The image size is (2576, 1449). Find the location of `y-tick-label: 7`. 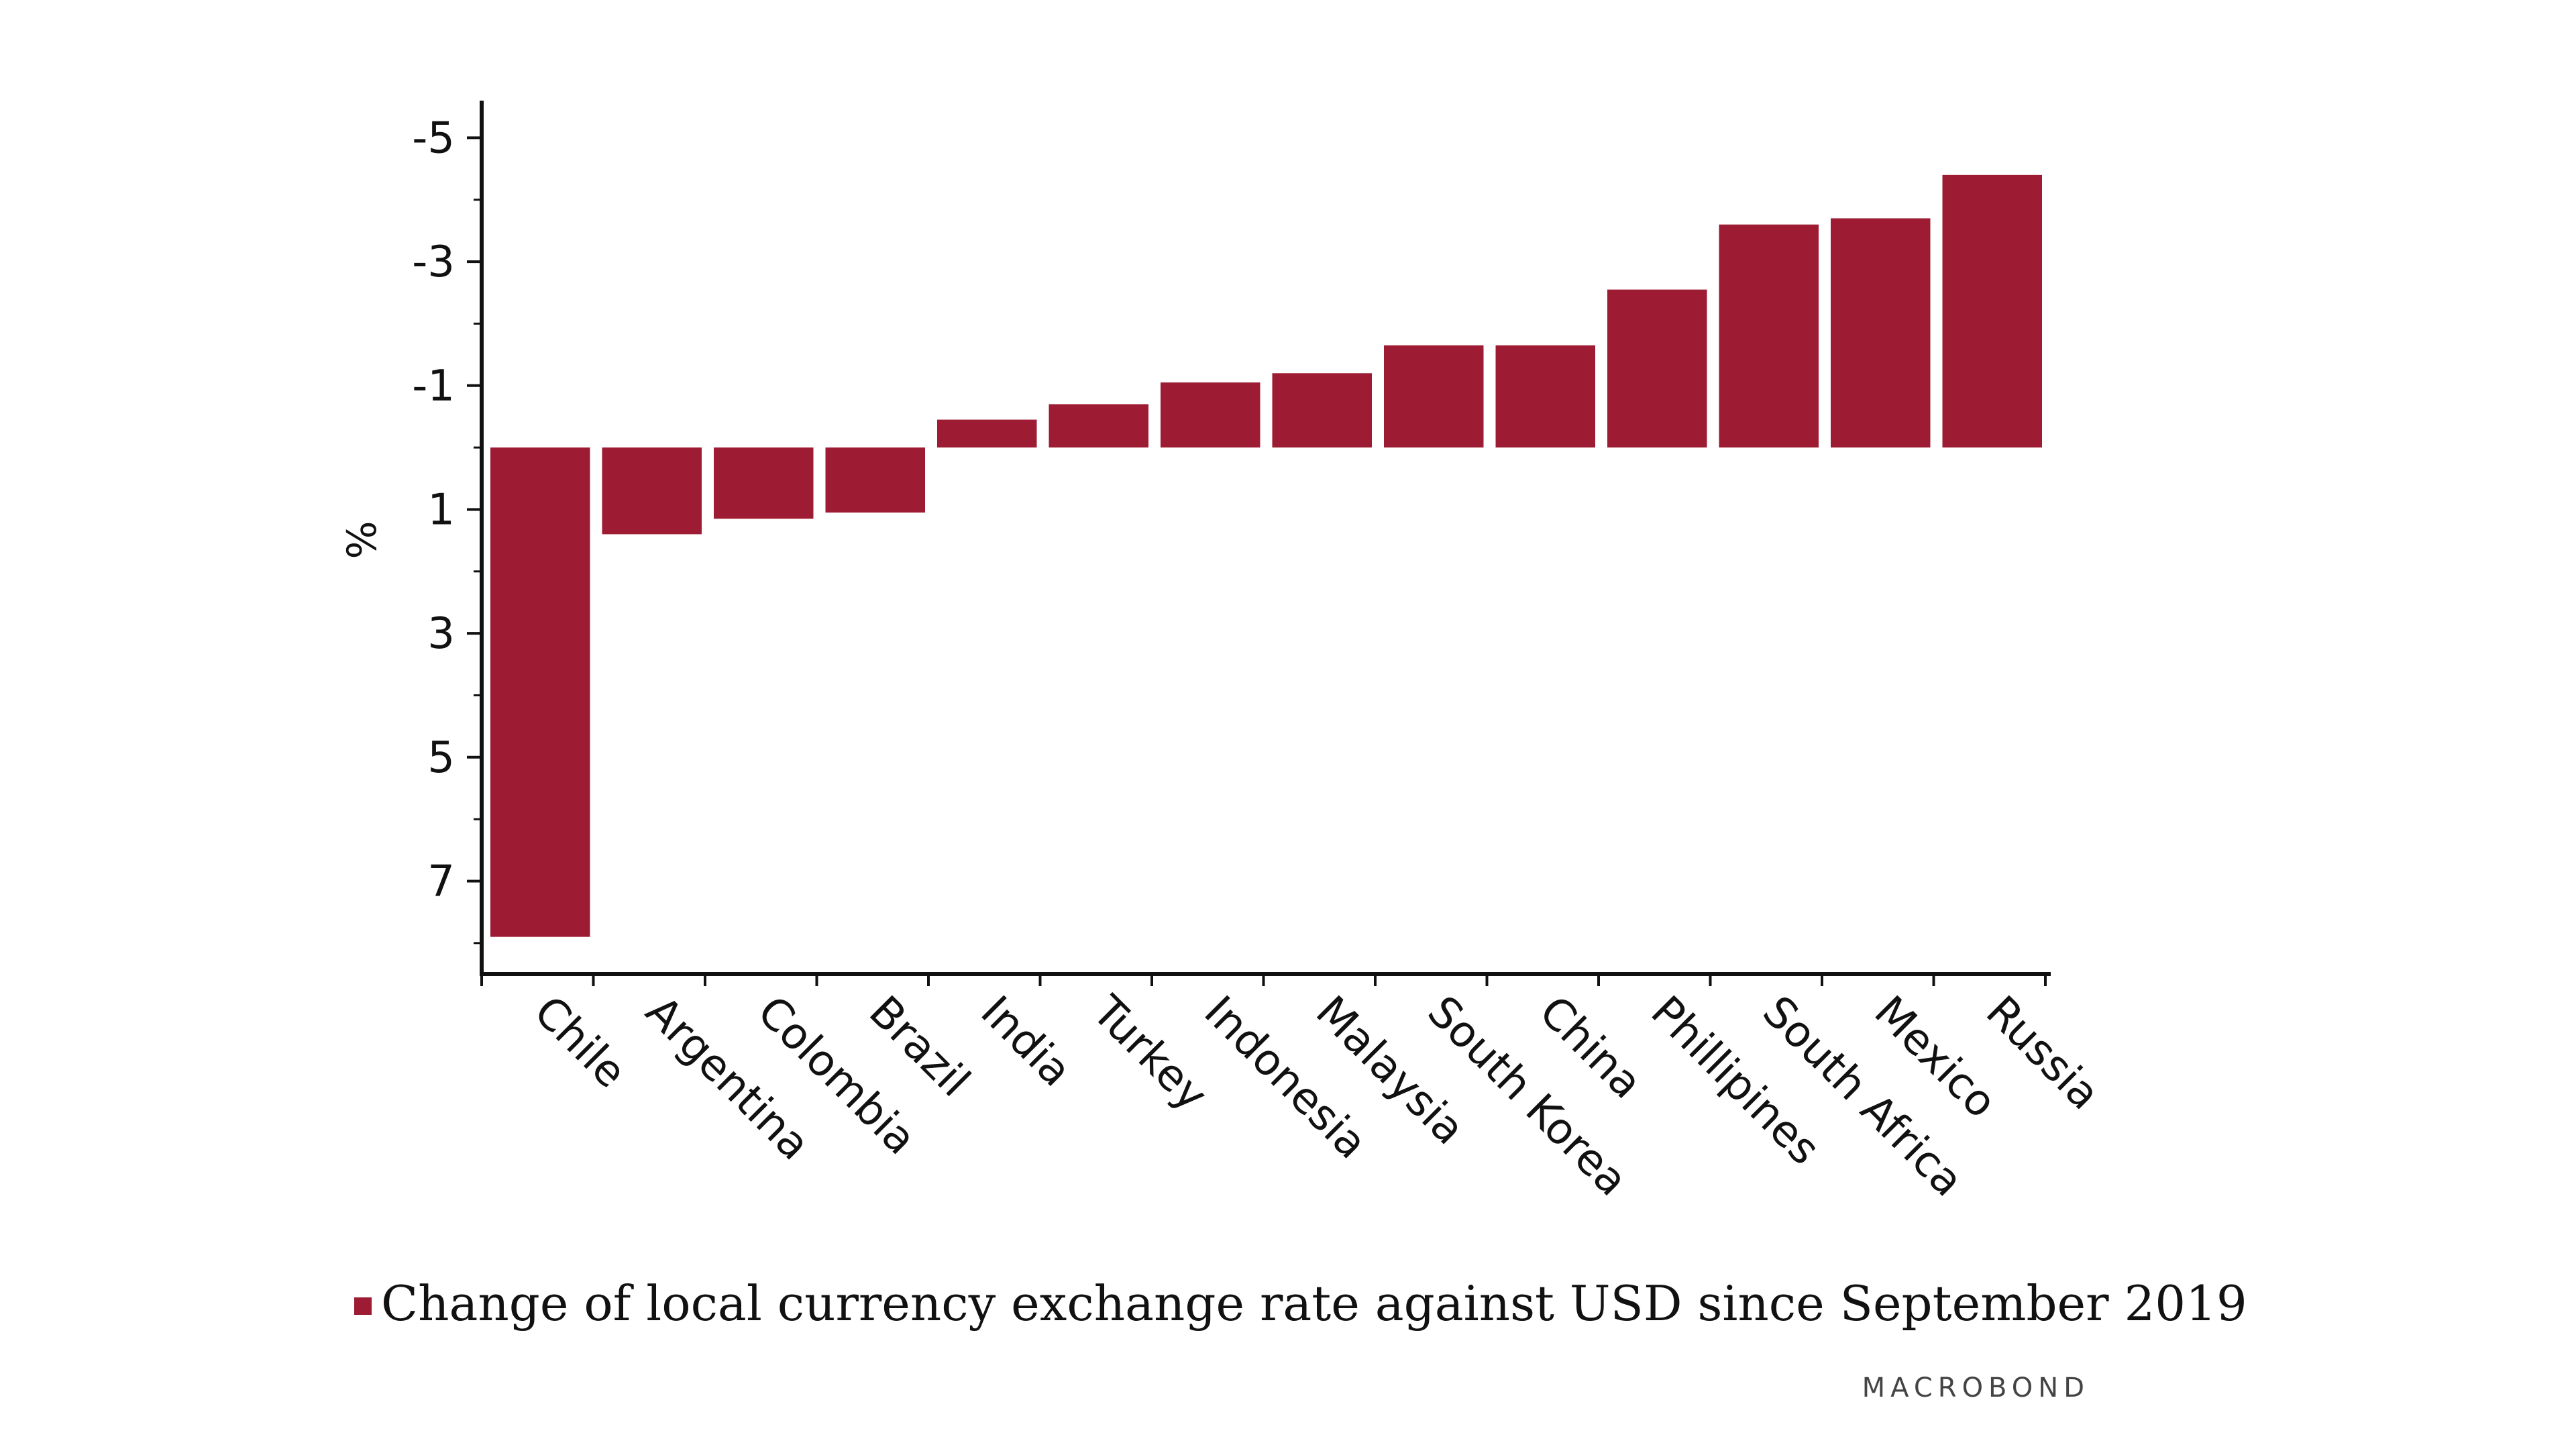

y-tick-label: 7 is located at coordinates (441, 881).